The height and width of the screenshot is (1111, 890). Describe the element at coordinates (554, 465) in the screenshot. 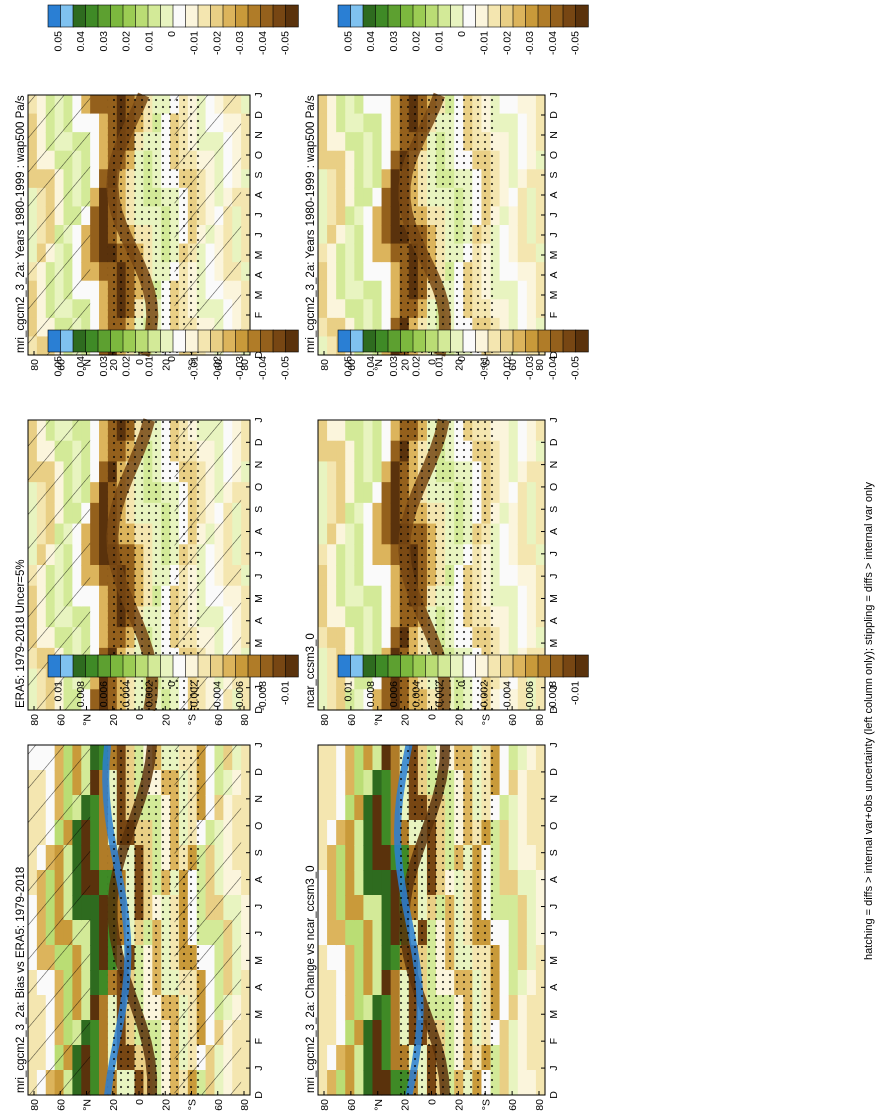

I see `month-tick-label: N` at that location.